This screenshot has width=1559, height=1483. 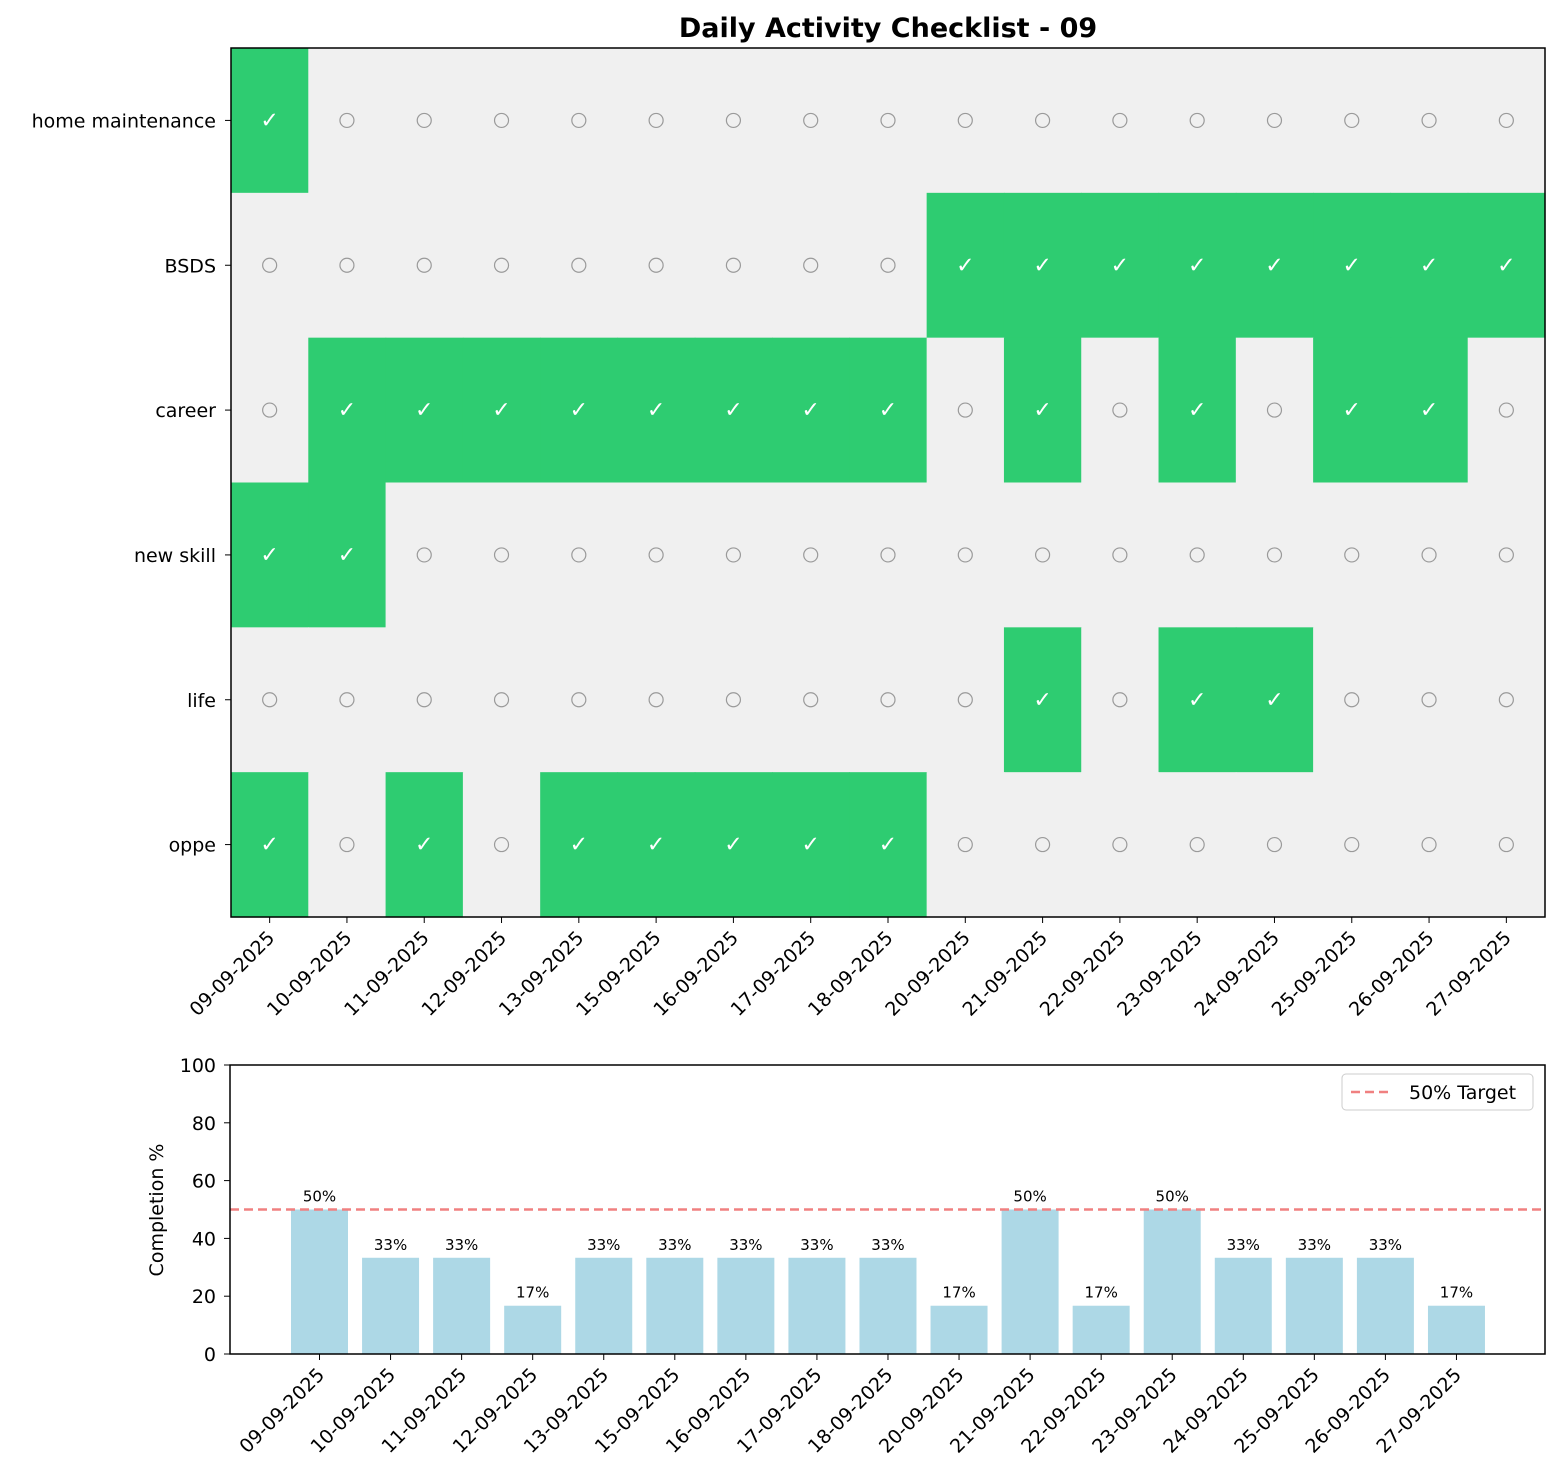 What do you see at coordinates (124, 121) in the screenshot?
I see `row-label: home maintenance` at bounding box center [124, 121].